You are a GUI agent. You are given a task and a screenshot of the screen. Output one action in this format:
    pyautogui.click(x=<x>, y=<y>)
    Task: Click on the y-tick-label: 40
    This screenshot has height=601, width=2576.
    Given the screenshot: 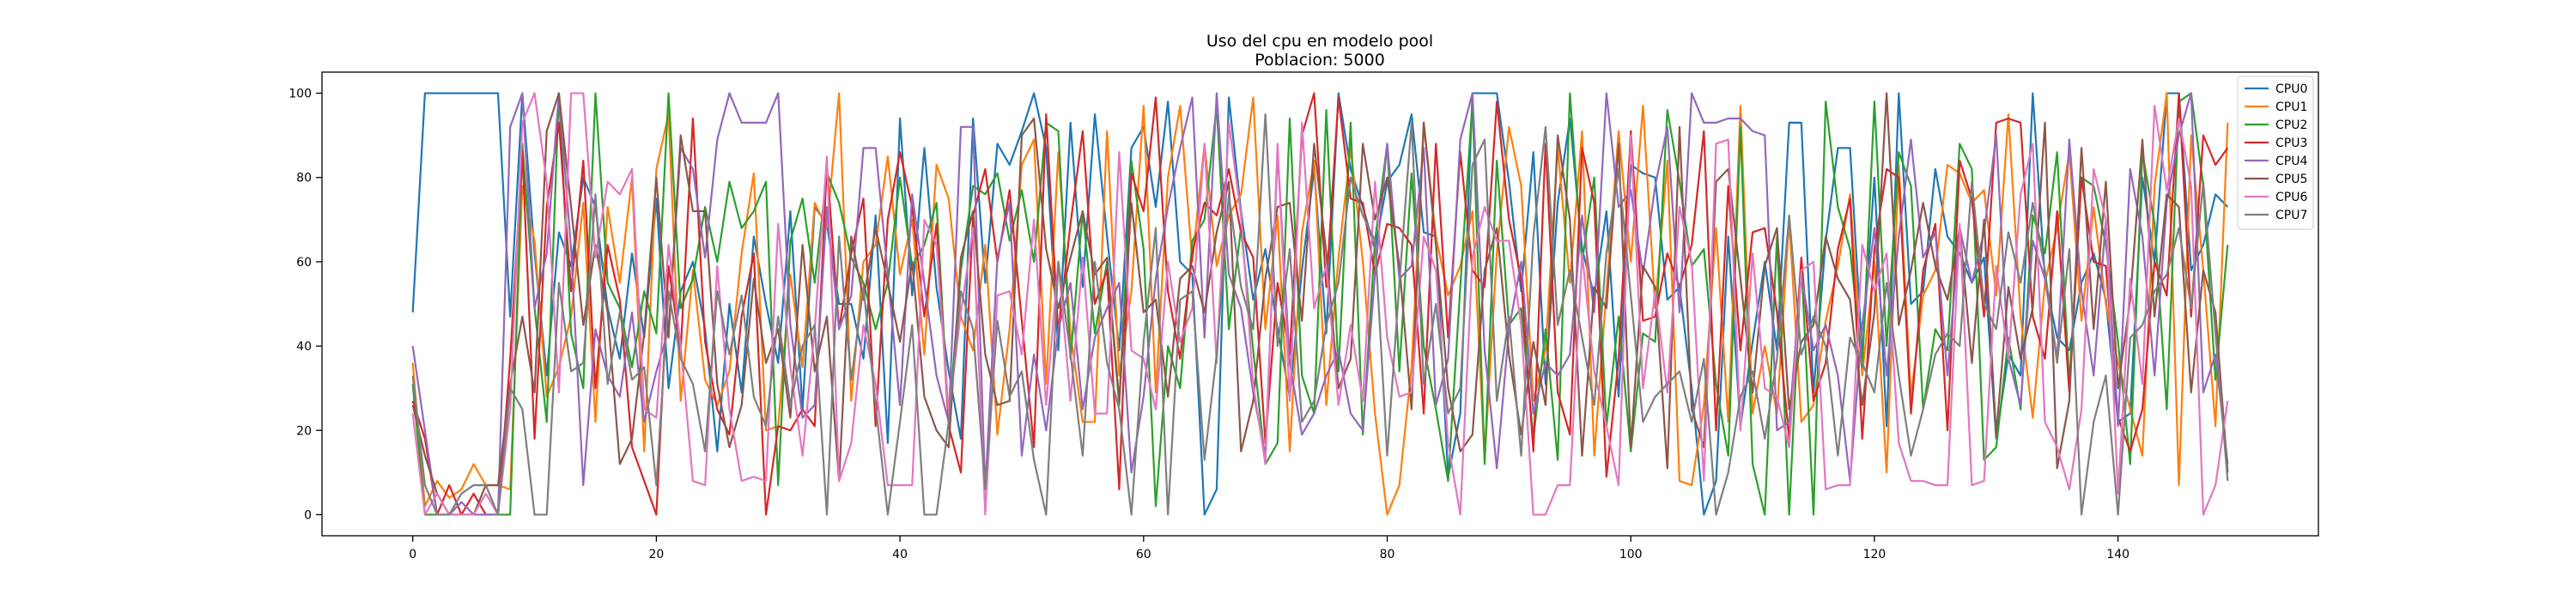 What is the action you would take?
    pyautogui.click(x=304, y=347)
    